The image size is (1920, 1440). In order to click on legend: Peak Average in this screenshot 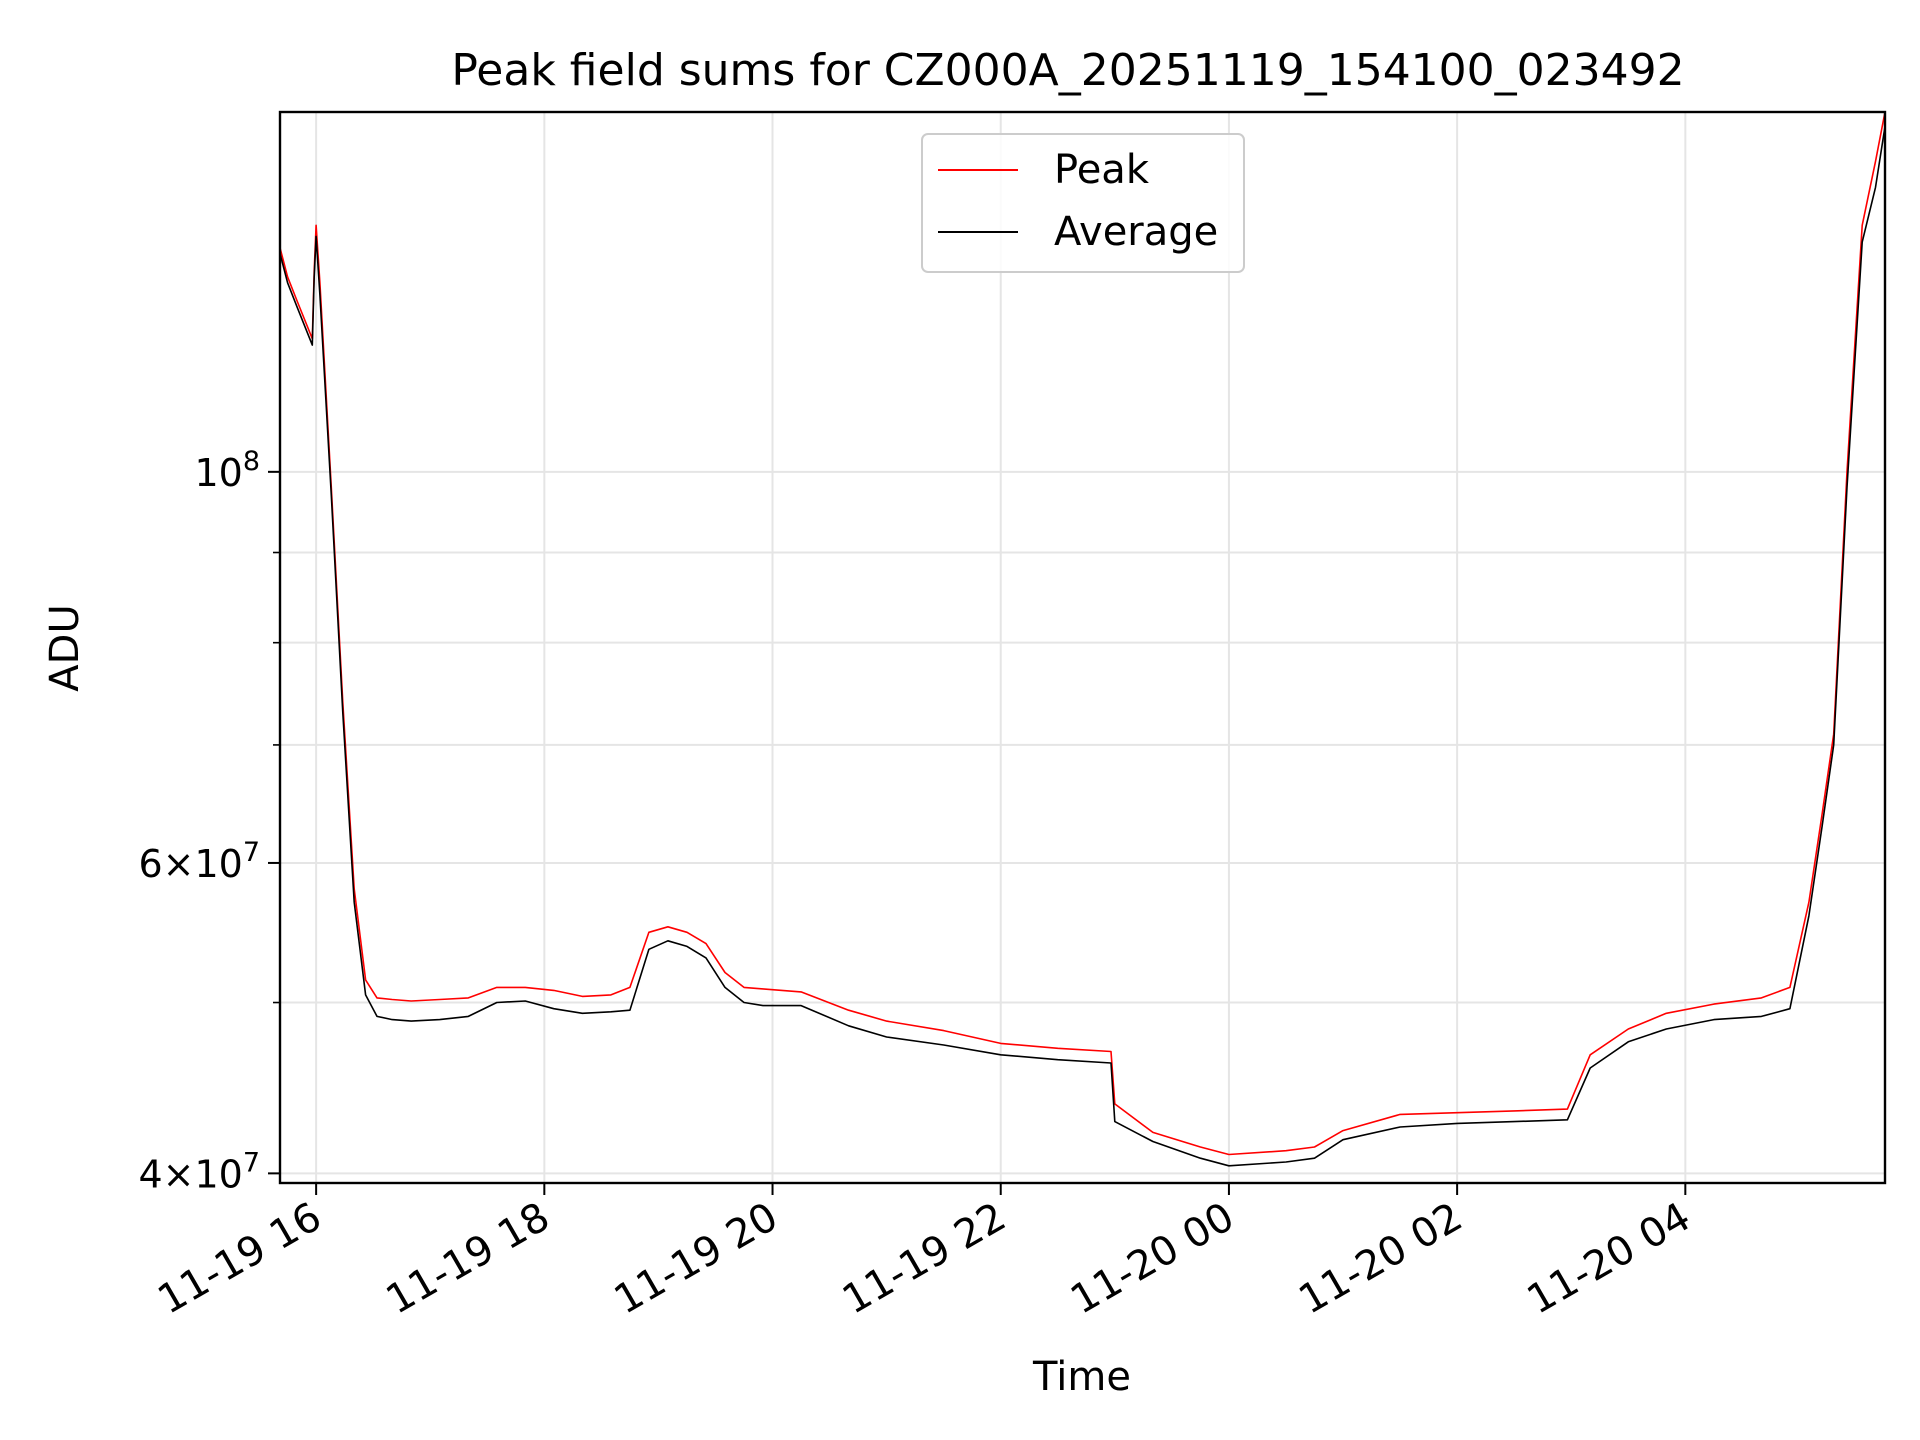, I will do `click(1083, 203)`.